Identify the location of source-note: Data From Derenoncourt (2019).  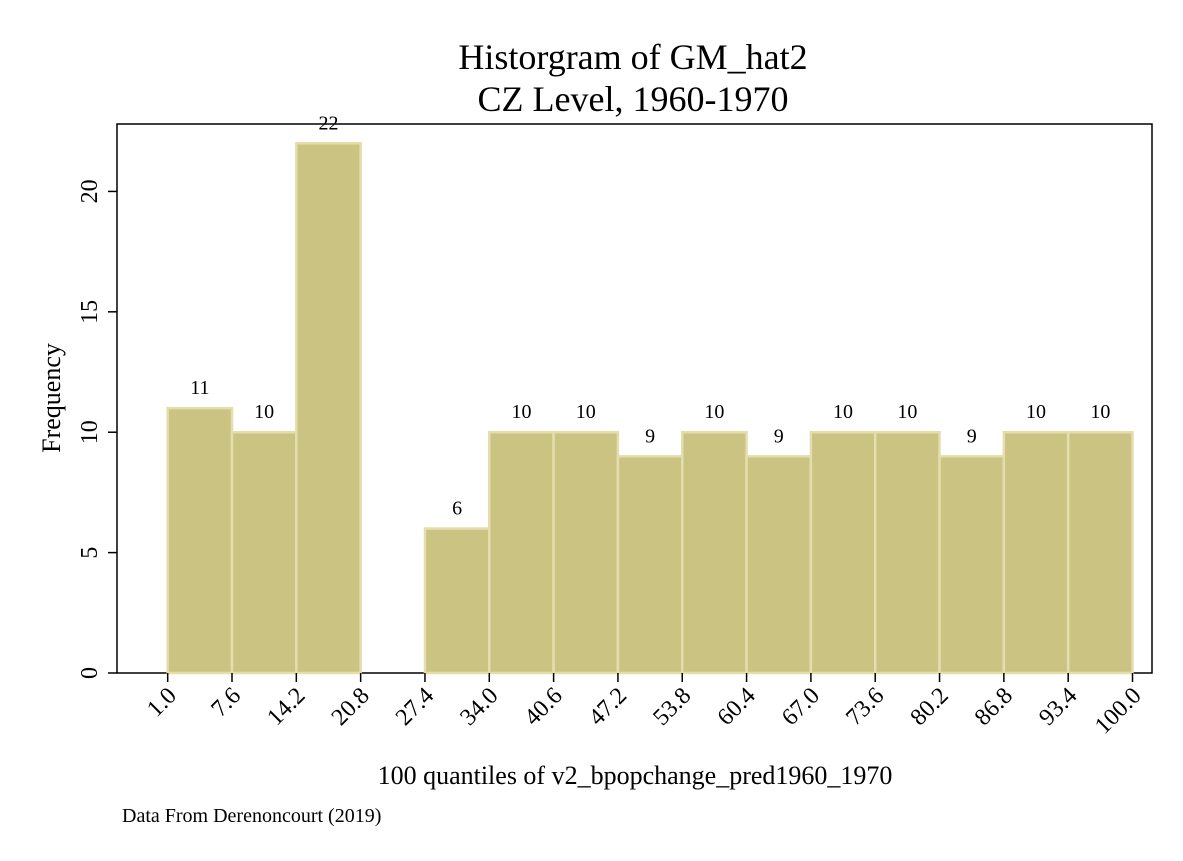
(251, 816).